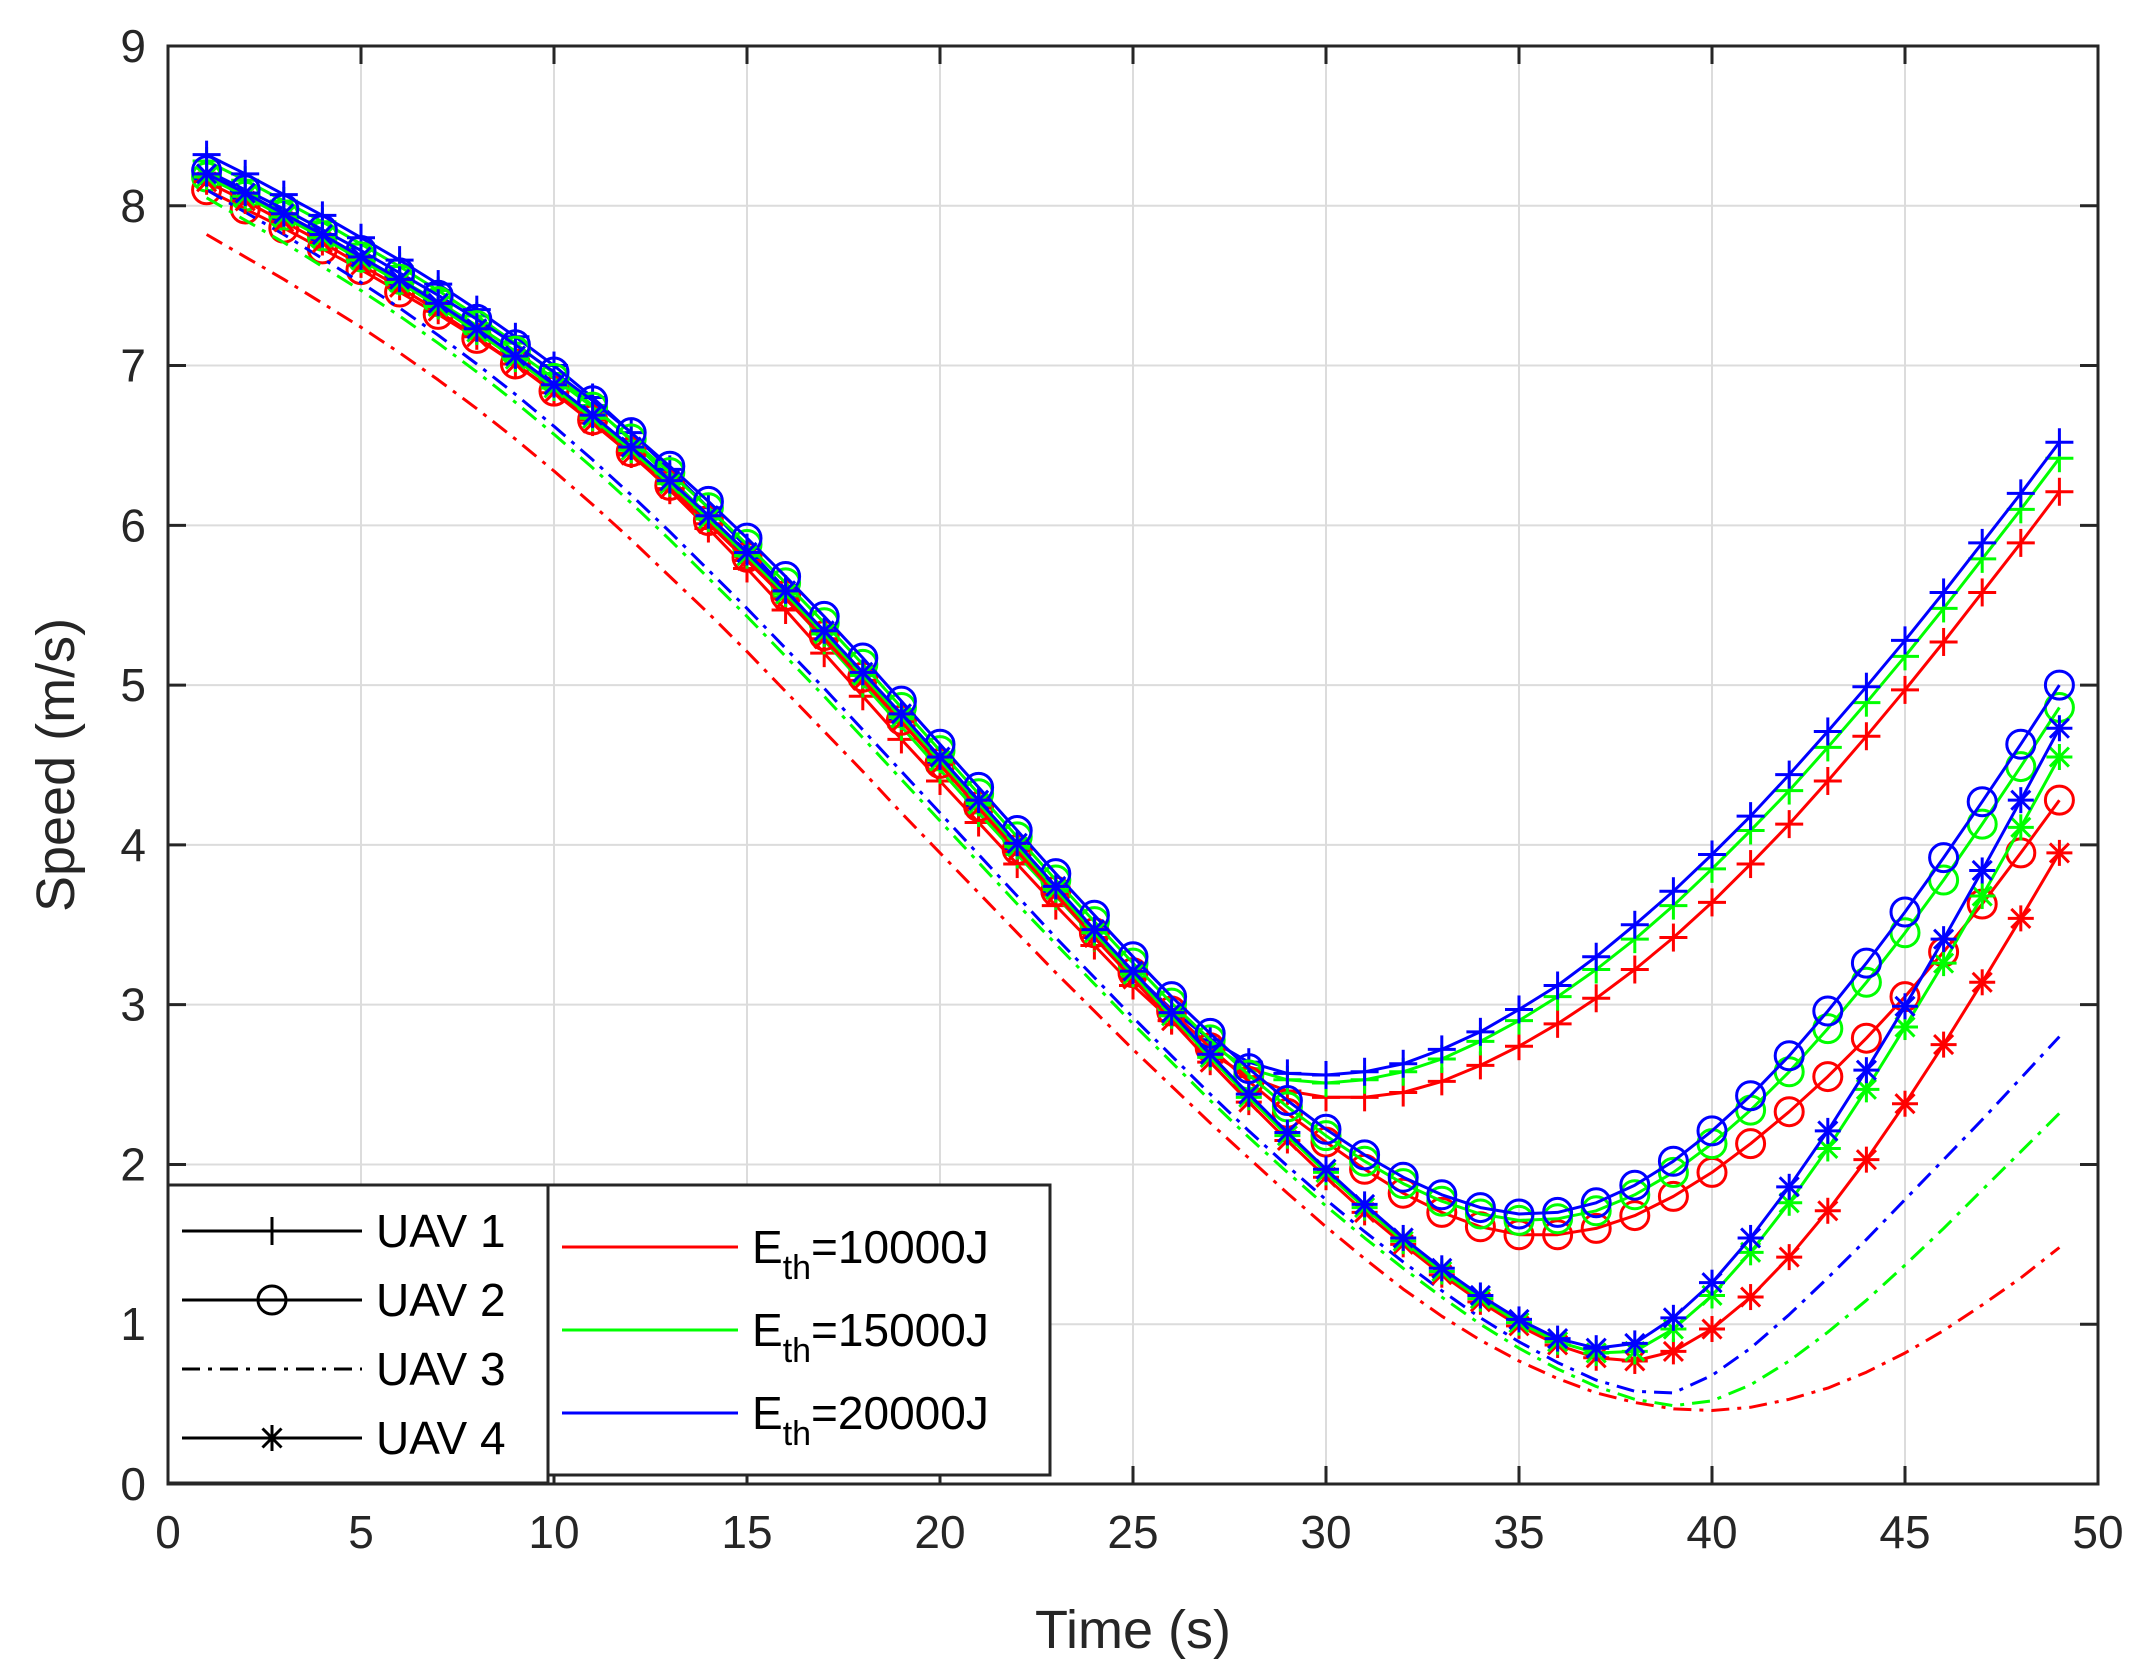 This screenshot has width=2142, height=1671. I want to click on legend-energy-entry: Eth=10000J, so click(775, 1254).